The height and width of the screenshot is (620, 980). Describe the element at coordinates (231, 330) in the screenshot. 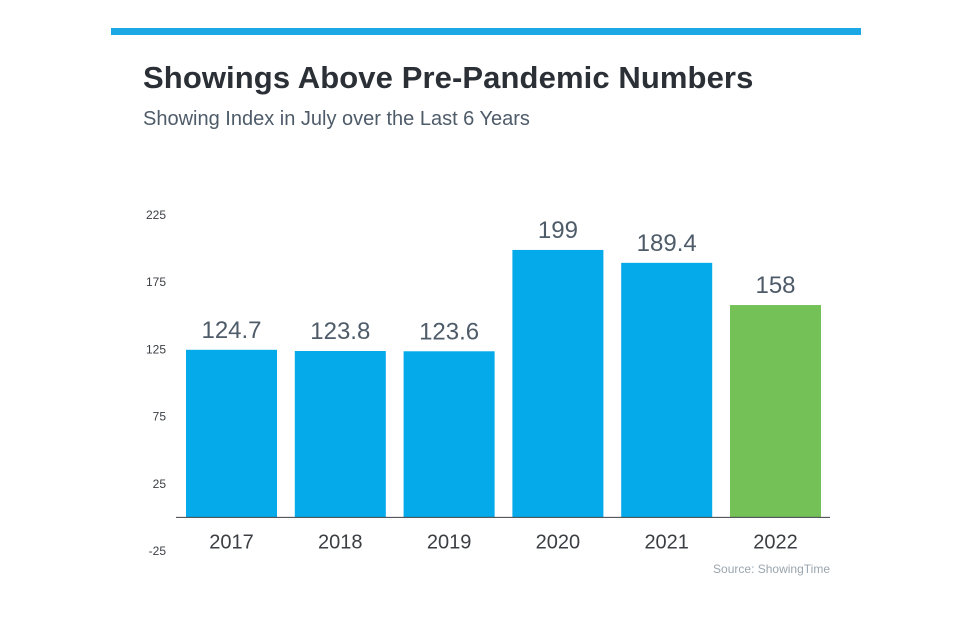

I see `data-label: 124.7` at that location.